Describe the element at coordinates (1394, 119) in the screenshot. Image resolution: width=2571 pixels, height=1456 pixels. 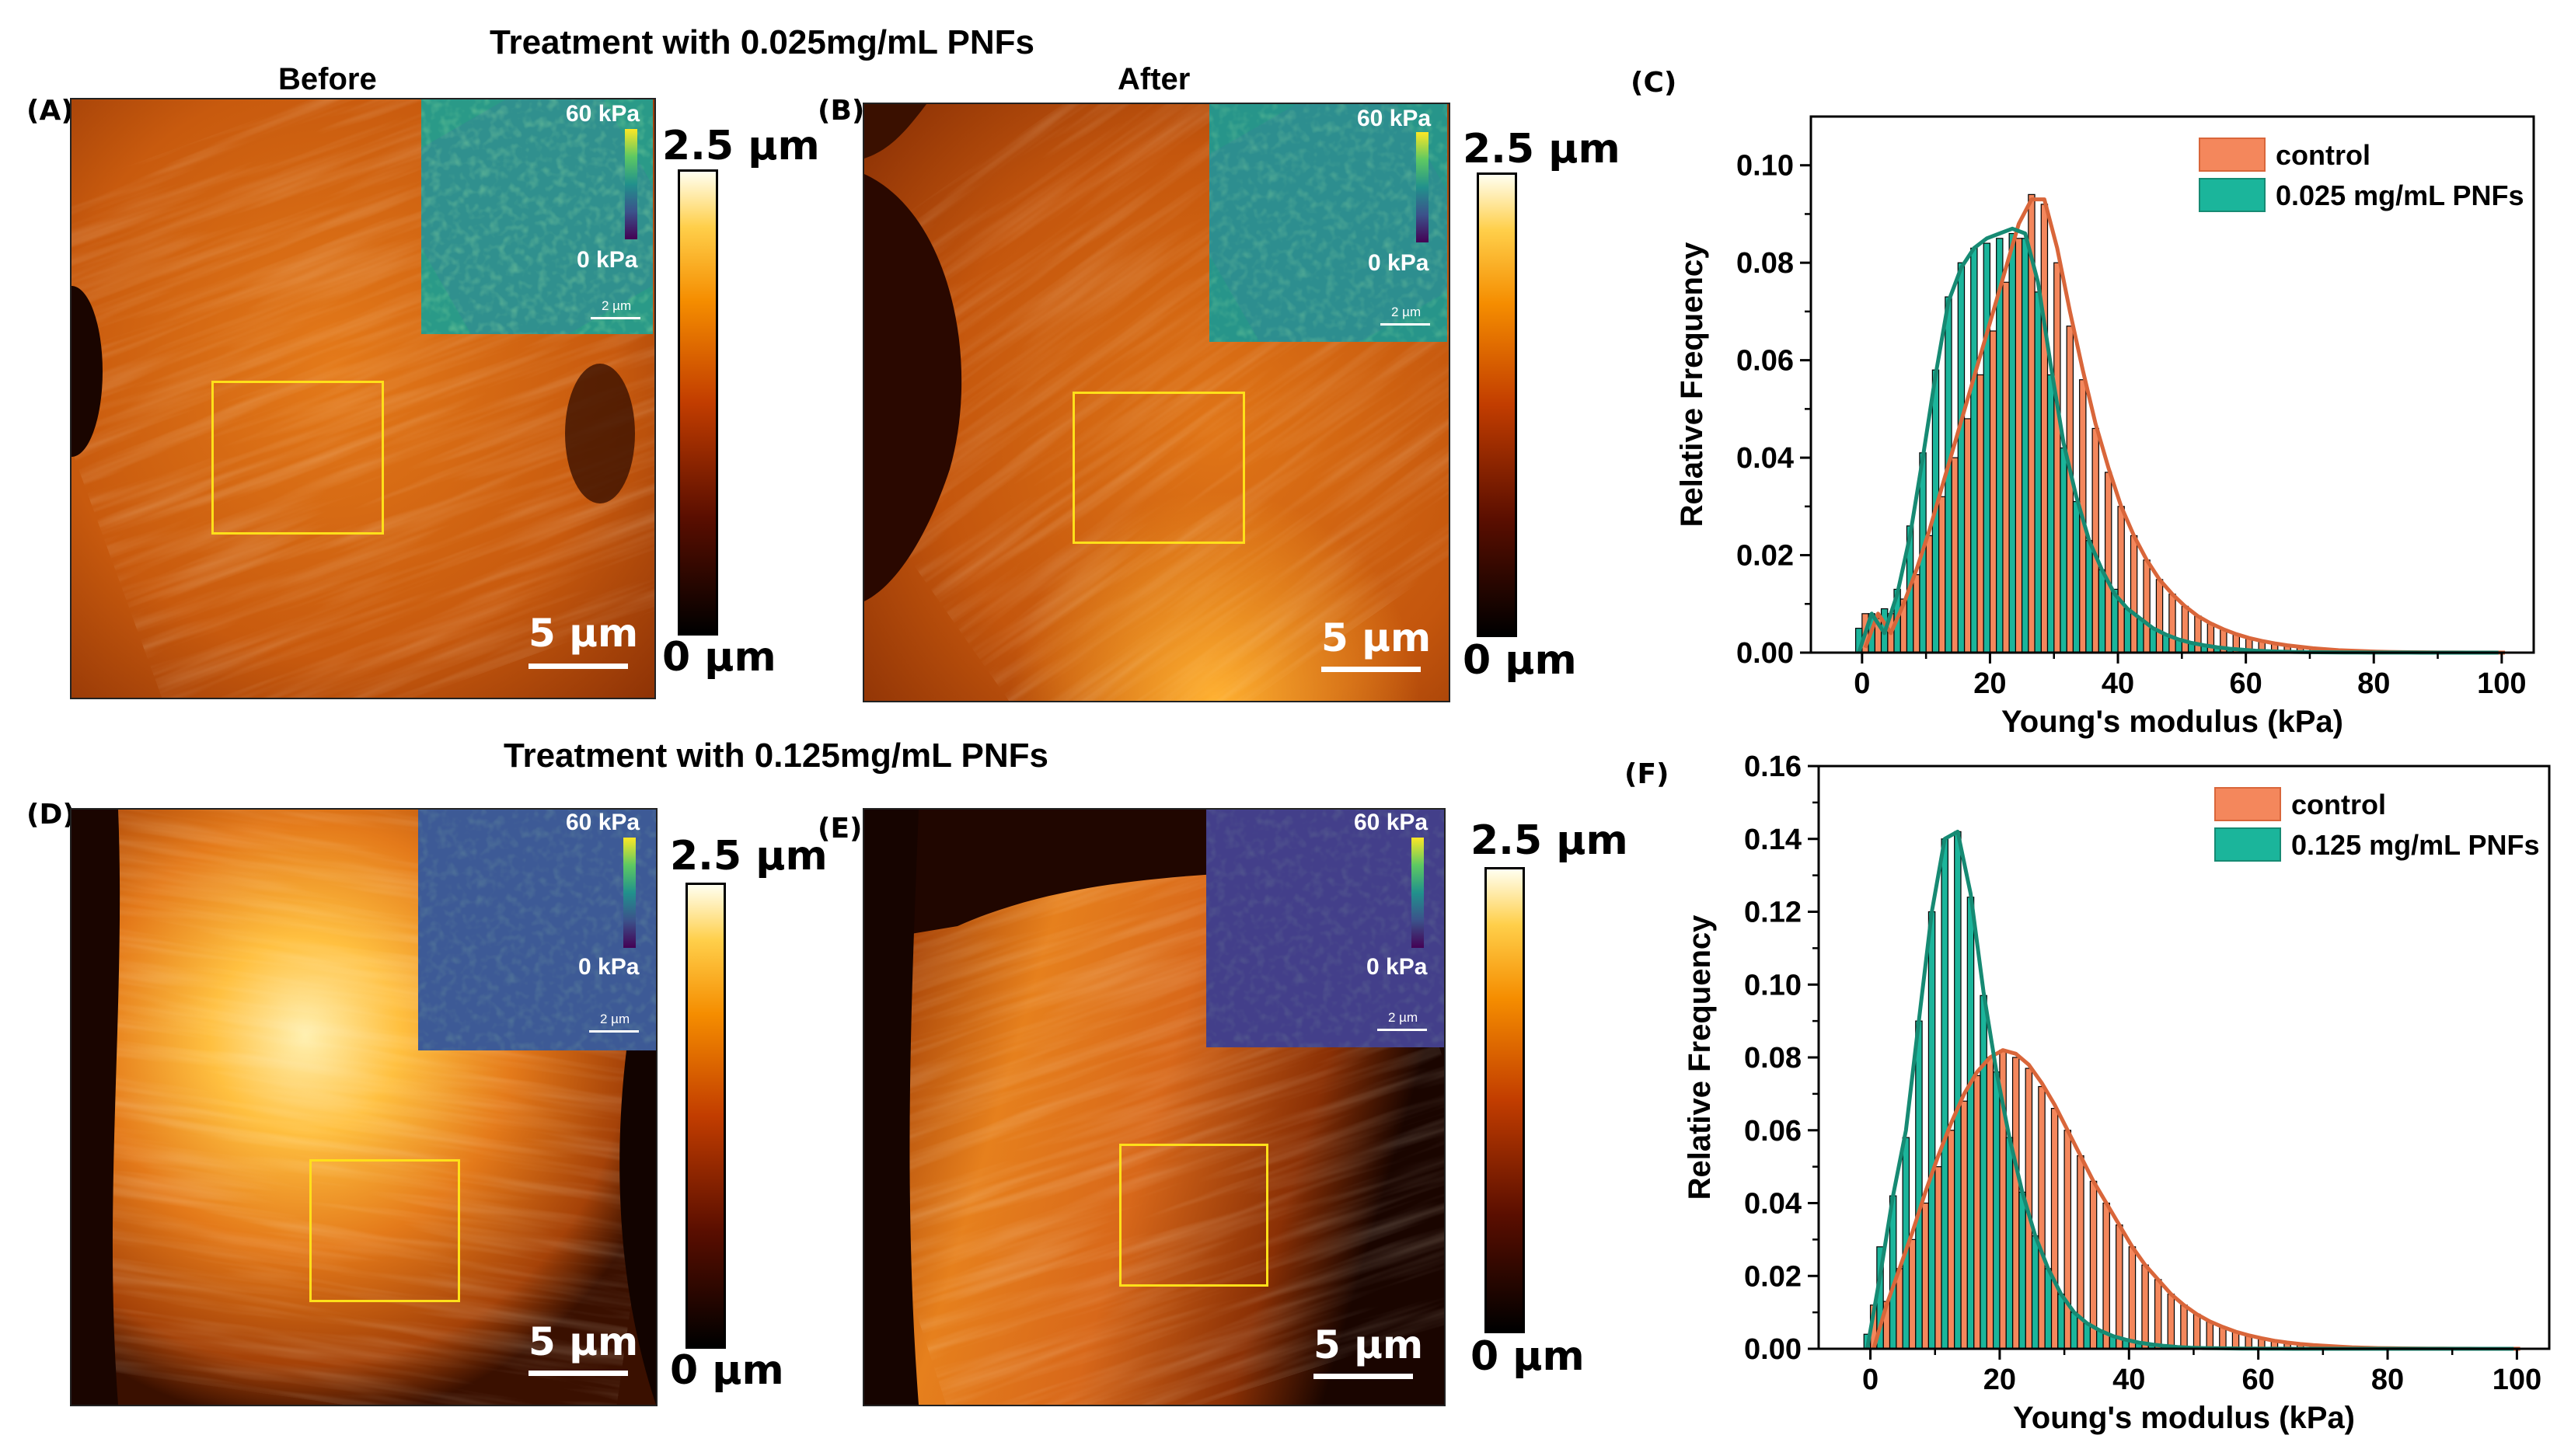
I see `inset-b-max-label: 60 kPa` at that location.